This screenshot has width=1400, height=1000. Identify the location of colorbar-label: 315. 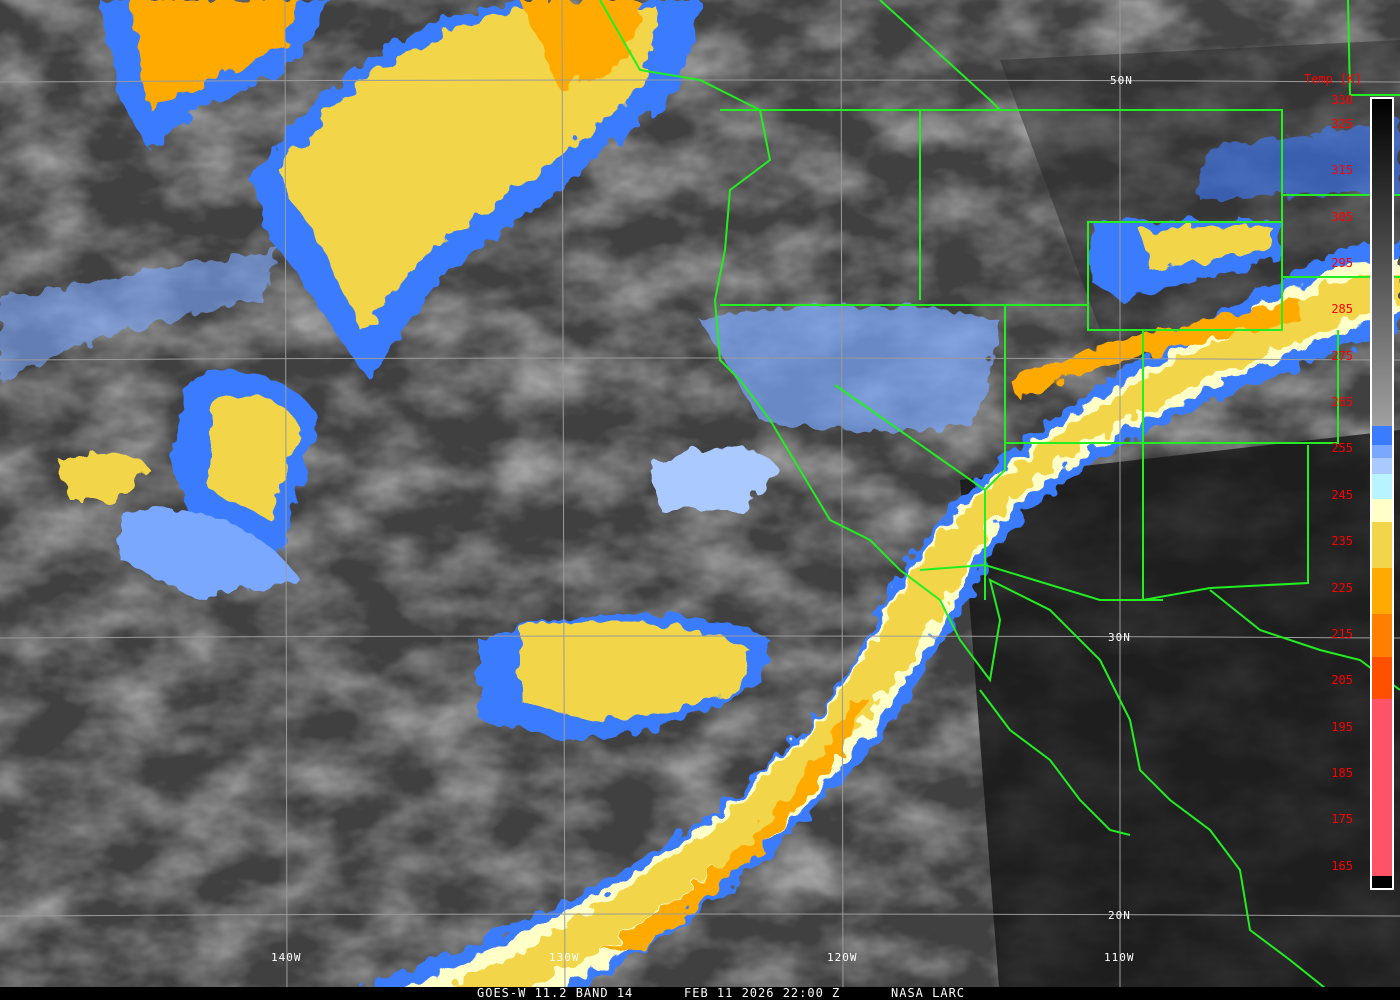
(1342, 170).